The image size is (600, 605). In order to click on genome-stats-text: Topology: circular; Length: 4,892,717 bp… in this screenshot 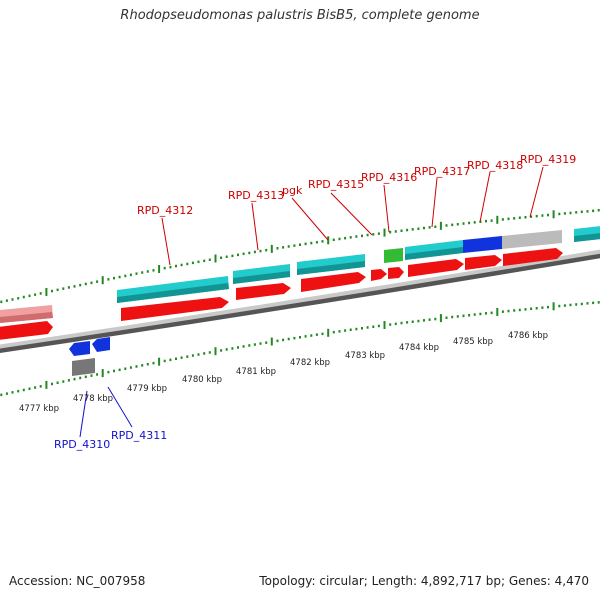, I will do `click(424, 581)`.